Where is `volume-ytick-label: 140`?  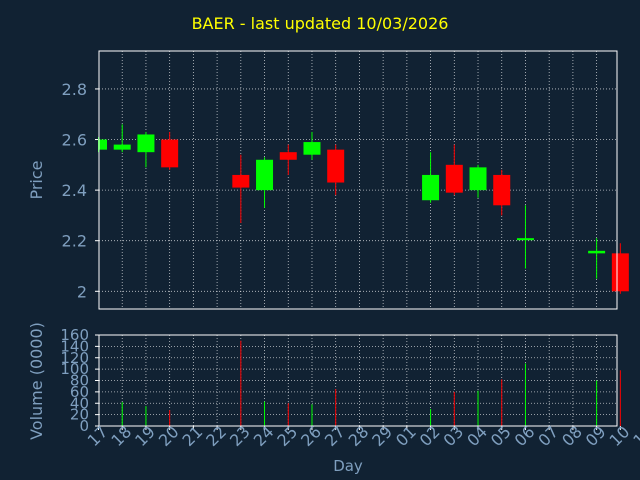
volume-ytick-label: 140 is located at coordinates (74, 346).